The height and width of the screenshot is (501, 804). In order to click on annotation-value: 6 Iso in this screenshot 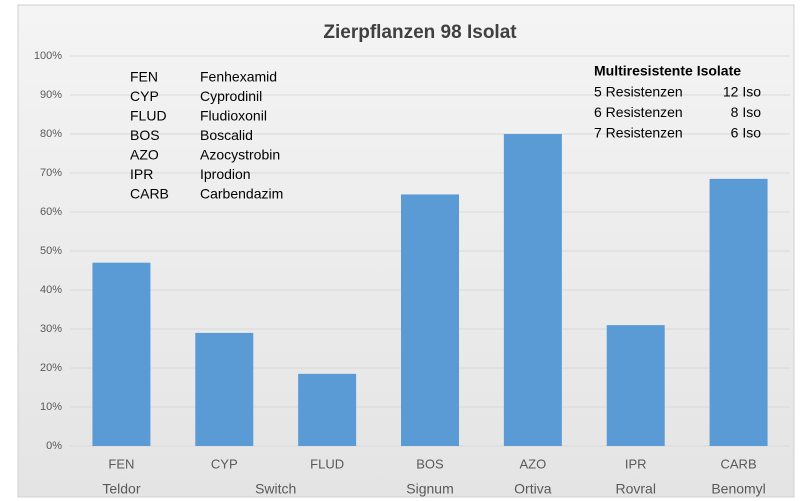, I will do `click(746, 133)`.